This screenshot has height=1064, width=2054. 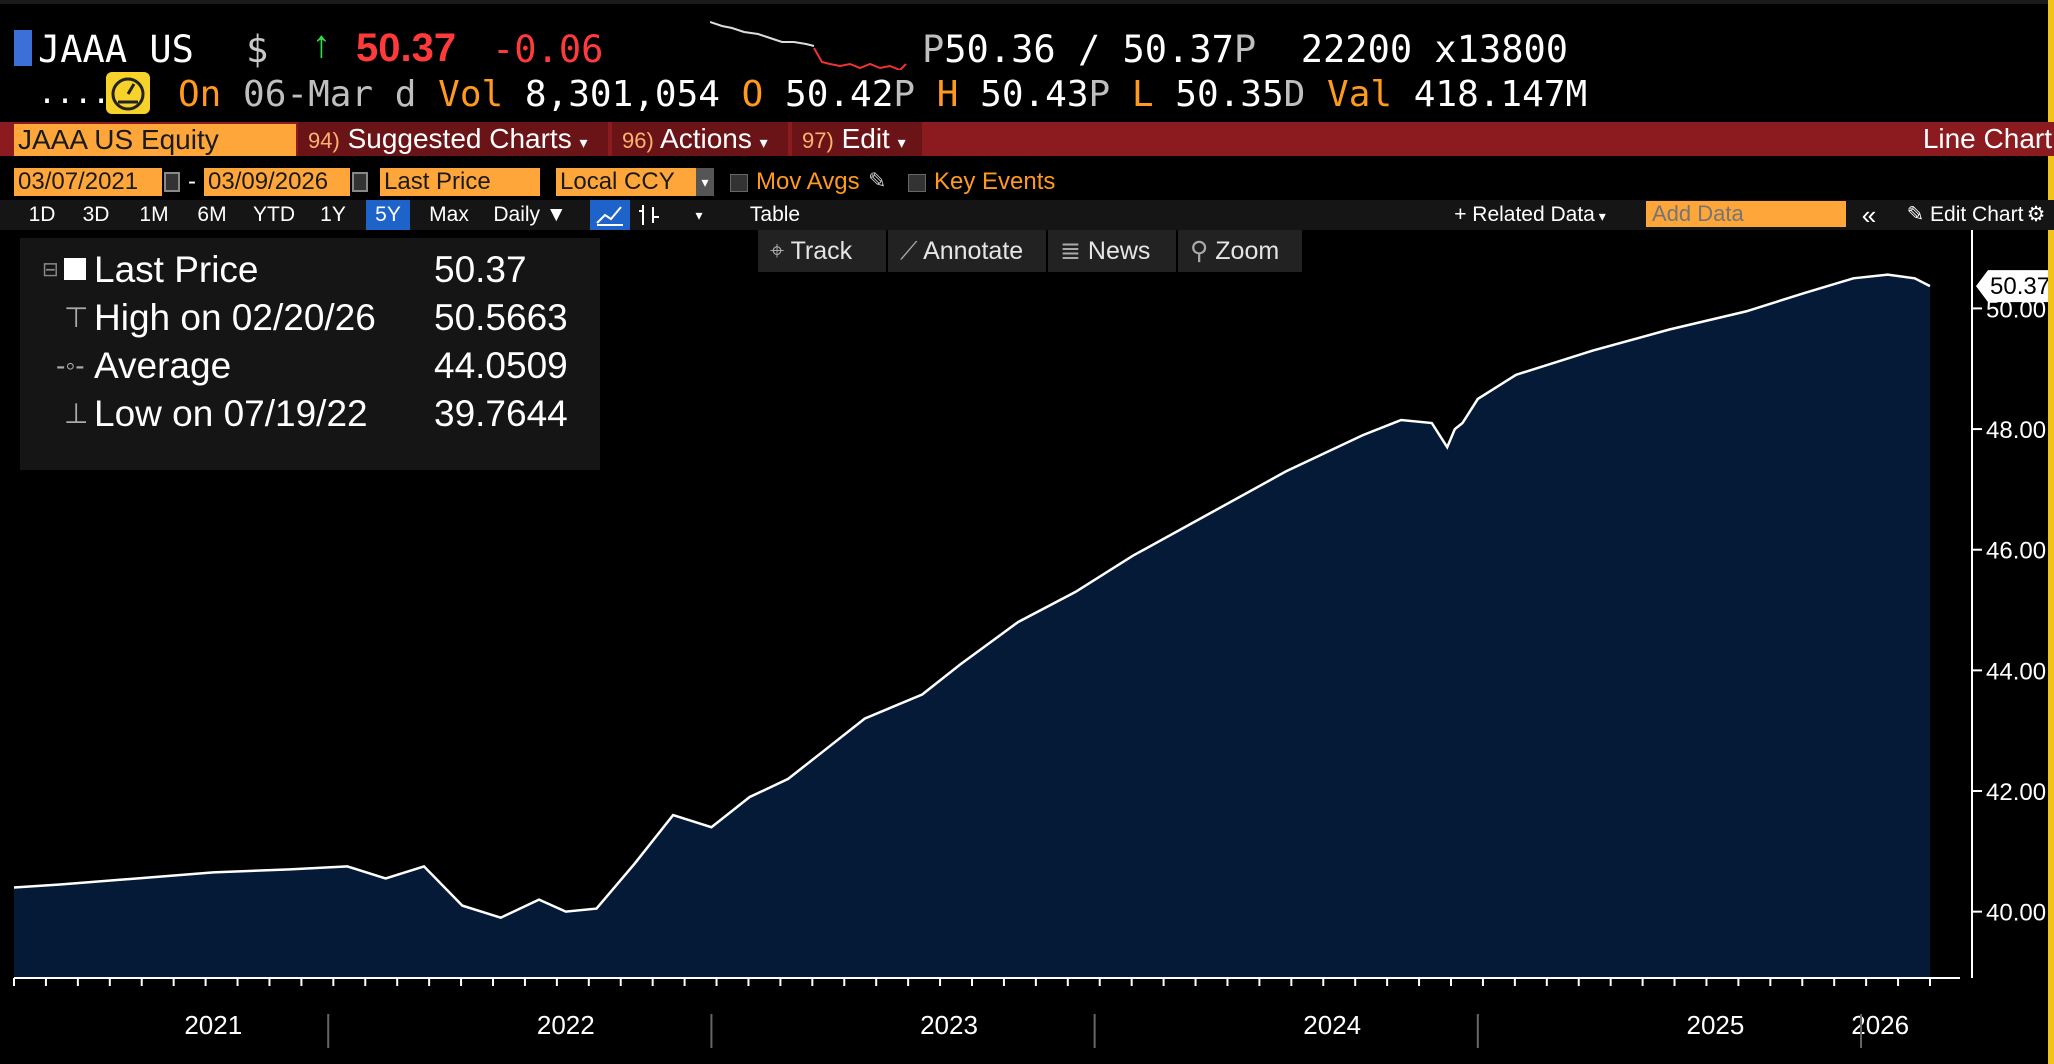 What do you see at coordinates (2016, 913) in the screenshot?
I see `y-tick-label: 40.00` at bounding box center [2016, 913].